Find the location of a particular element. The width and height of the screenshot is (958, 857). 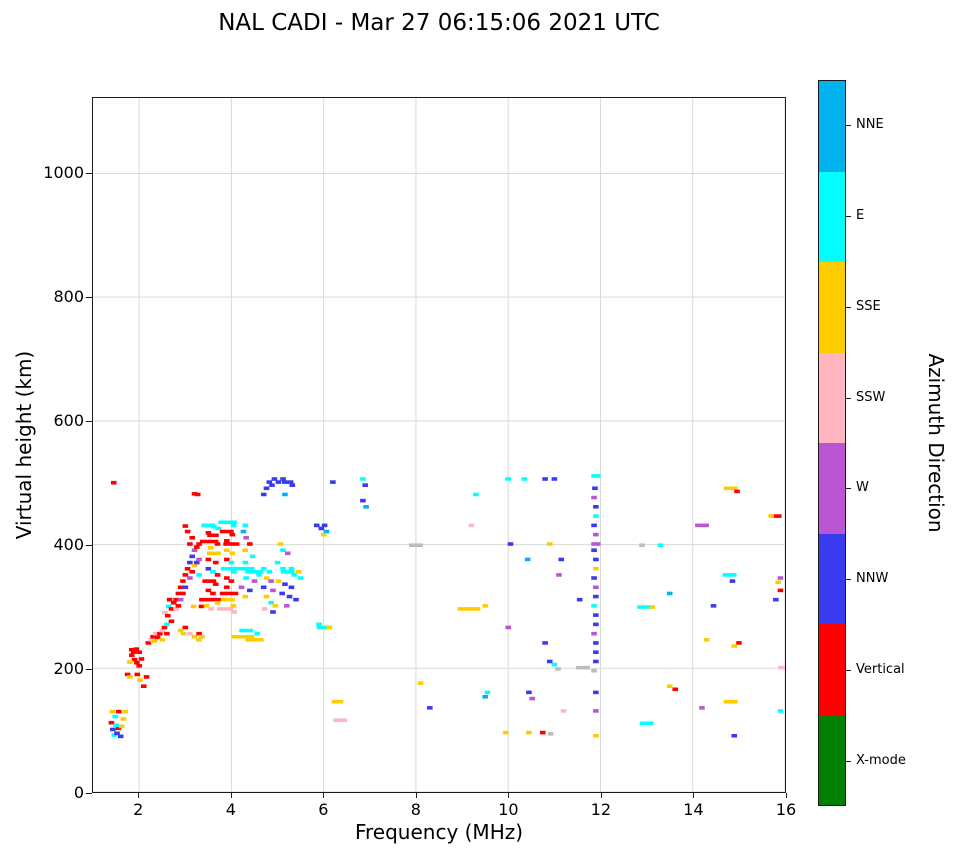

colorbar-label-ssw: SSW is located at coordinates (871, 397).